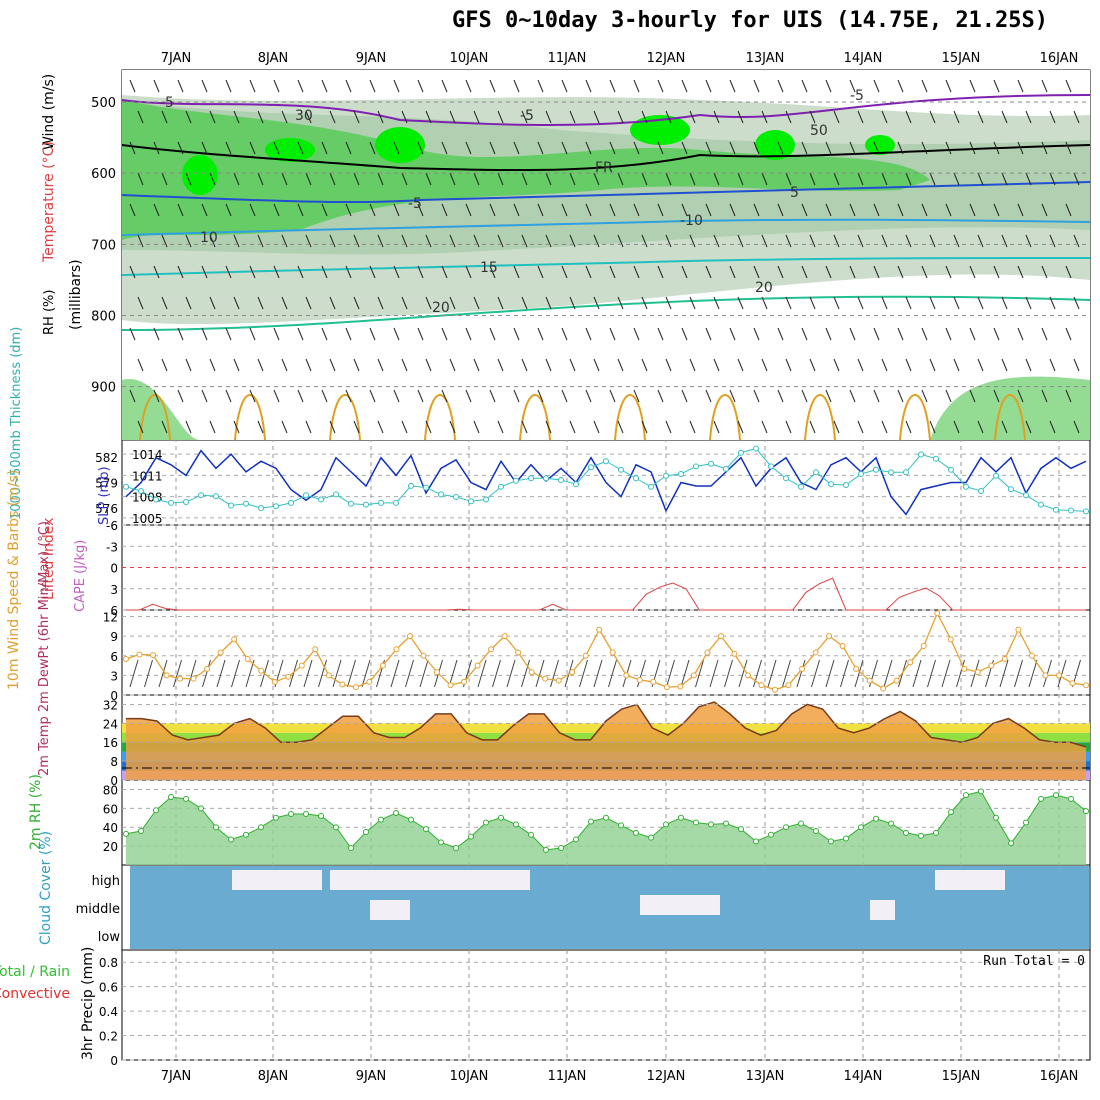 This screenshot has width=1100, height=1100. Describe the element at coordinates (103, 388) in the screenshot. I see `y-tick-label: 900` at that location.